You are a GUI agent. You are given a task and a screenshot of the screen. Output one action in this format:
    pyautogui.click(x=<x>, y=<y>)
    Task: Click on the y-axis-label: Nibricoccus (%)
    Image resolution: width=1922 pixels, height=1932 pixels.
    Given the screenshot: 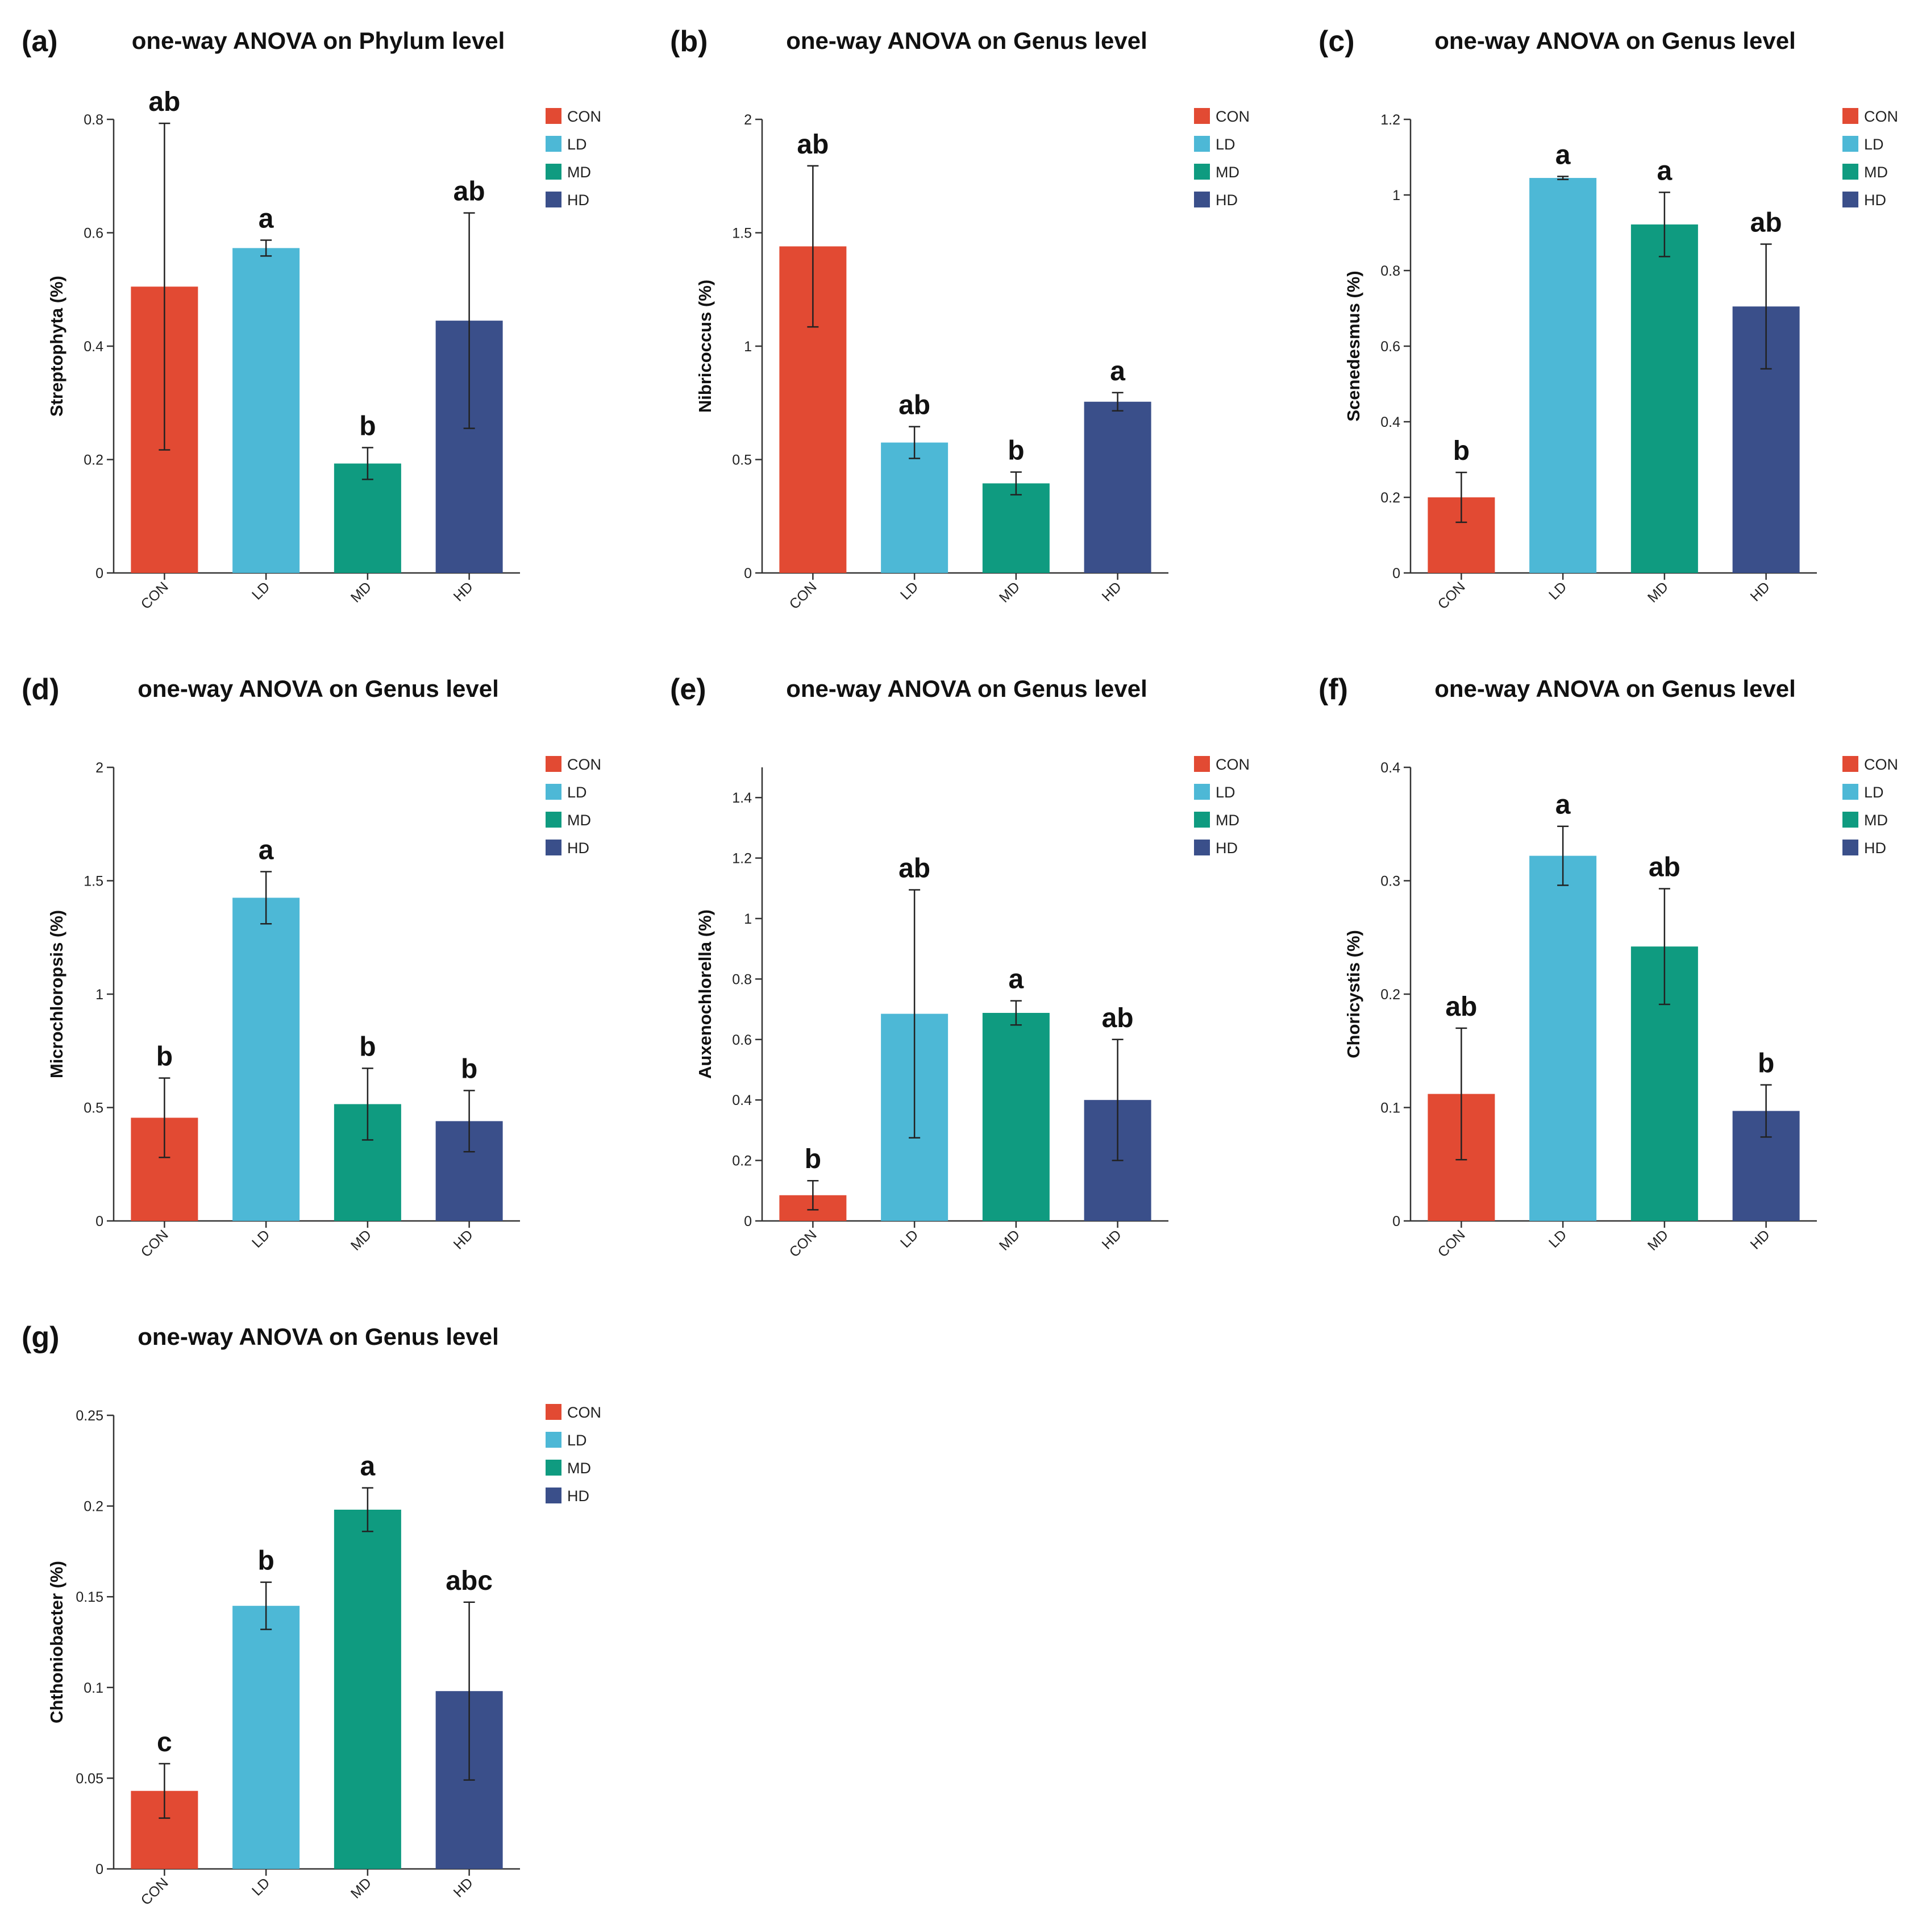 What is the action you would take?
    pyautogui.click(x=705, y=347)
    